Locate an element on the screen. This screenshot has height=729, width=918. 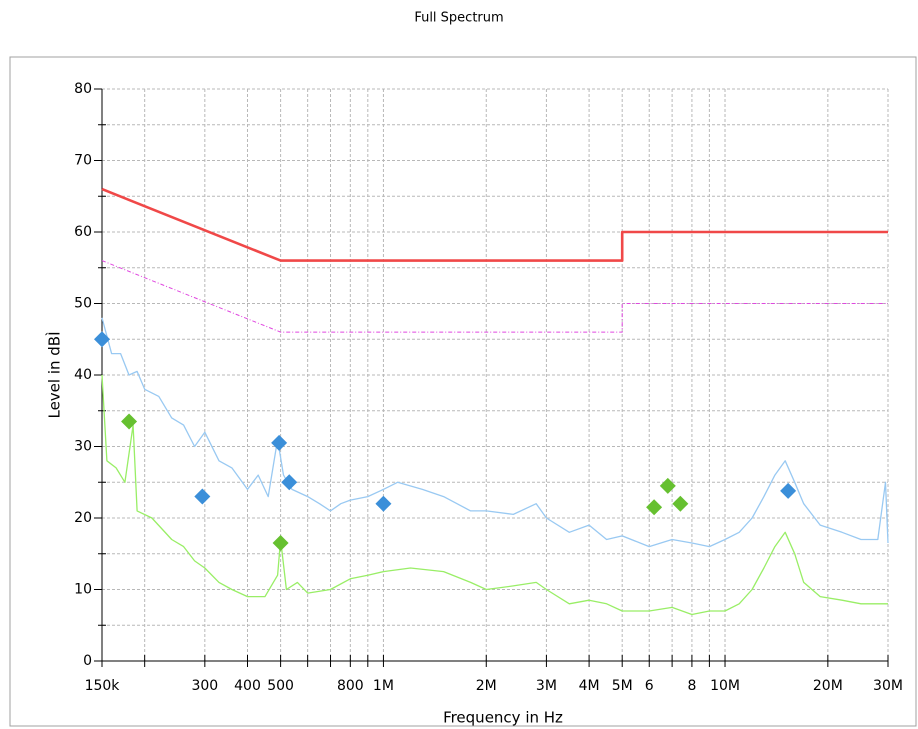
y-axis-label: Level in dBÌ is located at coordinates (54, 374).